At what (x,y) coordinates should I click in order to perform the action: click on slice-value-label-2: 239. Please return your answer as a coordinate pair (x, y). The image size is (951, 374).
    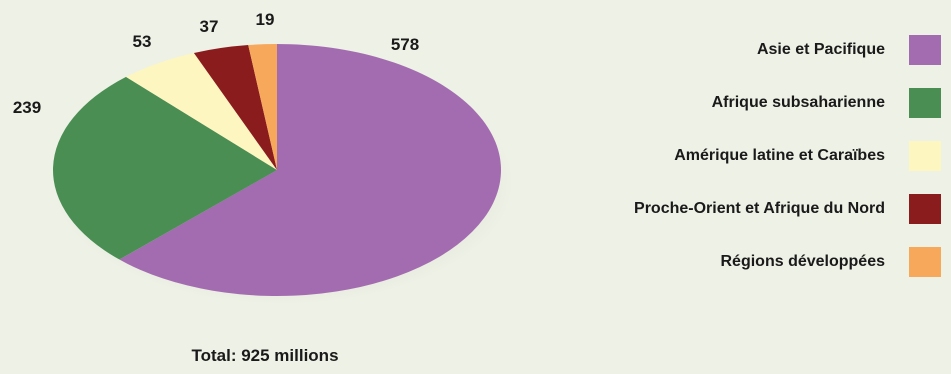
    Looking at the image, I should click on (27, 107).